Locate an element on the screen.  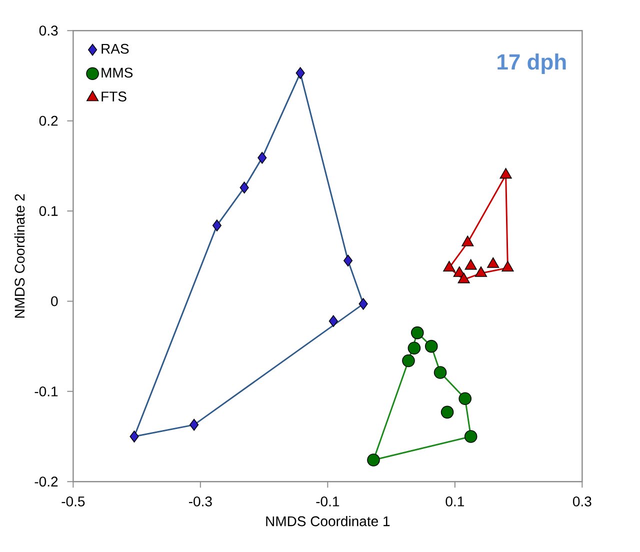
x-tick-label: -0.1 is located at coordinates (328, 501).